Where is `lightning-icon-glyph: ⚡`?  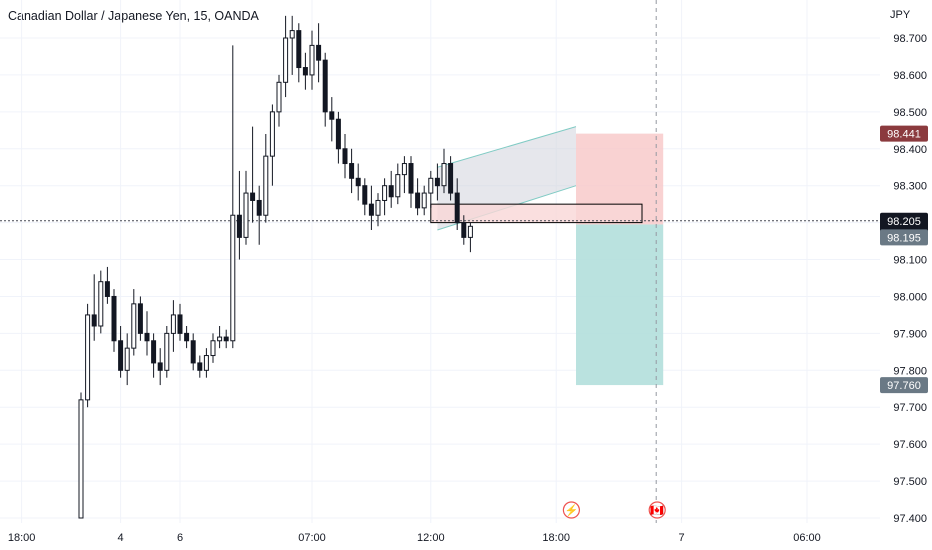 lightning-icon-glyph: ⚡ is located at coordinates (572, 510).